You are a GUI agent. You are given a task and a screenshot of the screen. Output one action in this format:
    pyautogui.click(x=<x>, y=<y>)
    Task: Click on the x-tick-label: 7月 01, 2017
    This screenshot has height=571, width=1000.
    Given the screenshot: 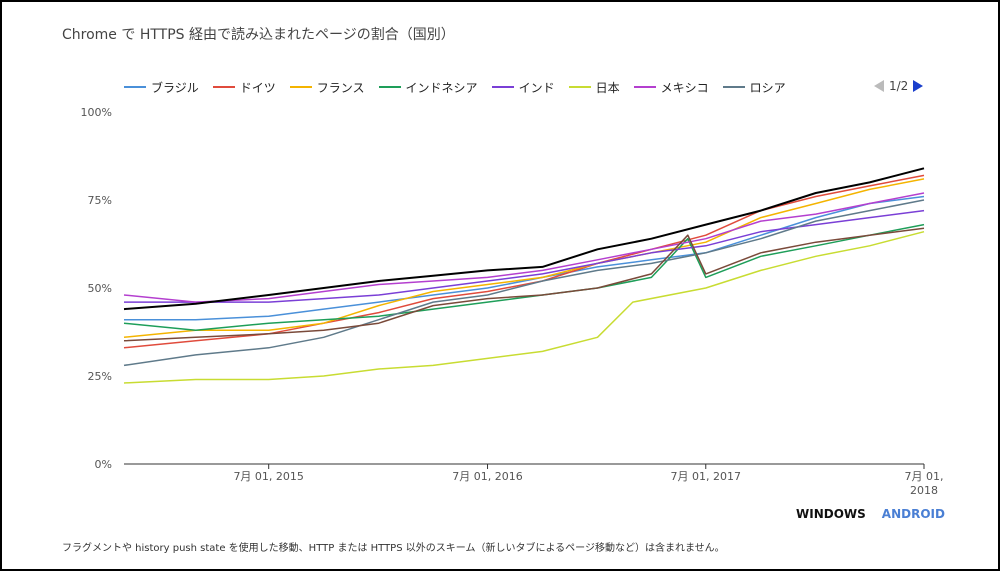 What is the action you would take?
    pyautogui.click(x=706, y=476)
    